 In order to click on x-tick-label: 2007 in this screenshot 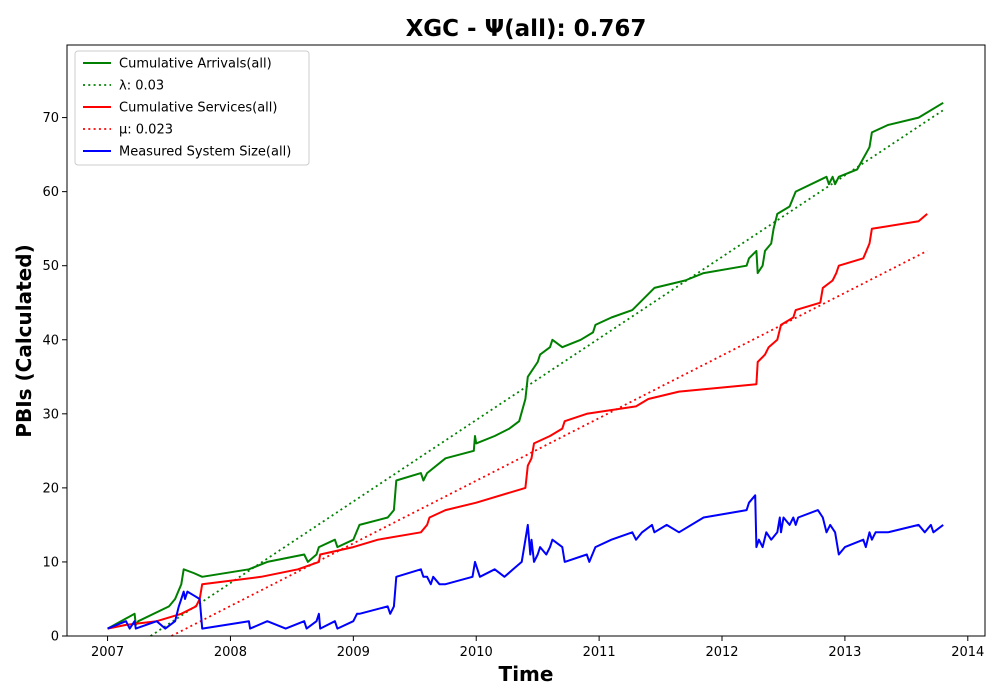, I will do `click(107, 652)`.